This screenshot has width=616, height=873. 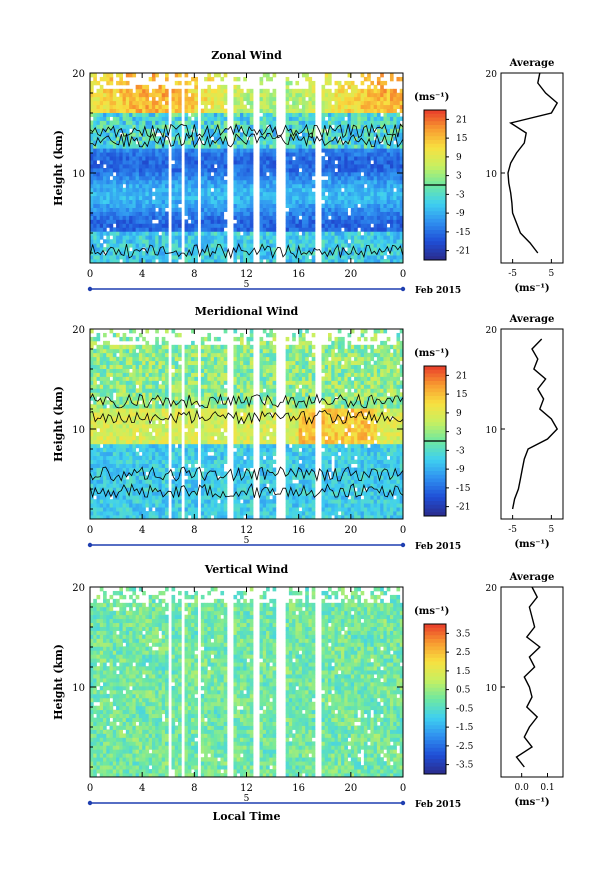 What do you see at coordinates (492, 75) in the screenshot?
I see `profile-y-tick-label: 20` at bounding box center [492, 75].